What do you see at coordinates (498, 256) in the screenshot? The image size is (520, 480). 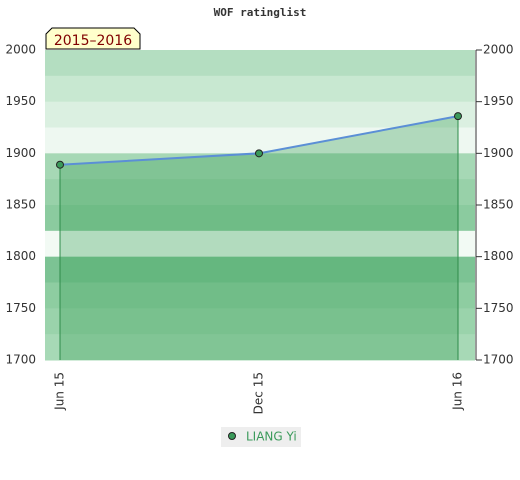 I see `y2-tick-label: 1800` at bounding box center [498, 256].